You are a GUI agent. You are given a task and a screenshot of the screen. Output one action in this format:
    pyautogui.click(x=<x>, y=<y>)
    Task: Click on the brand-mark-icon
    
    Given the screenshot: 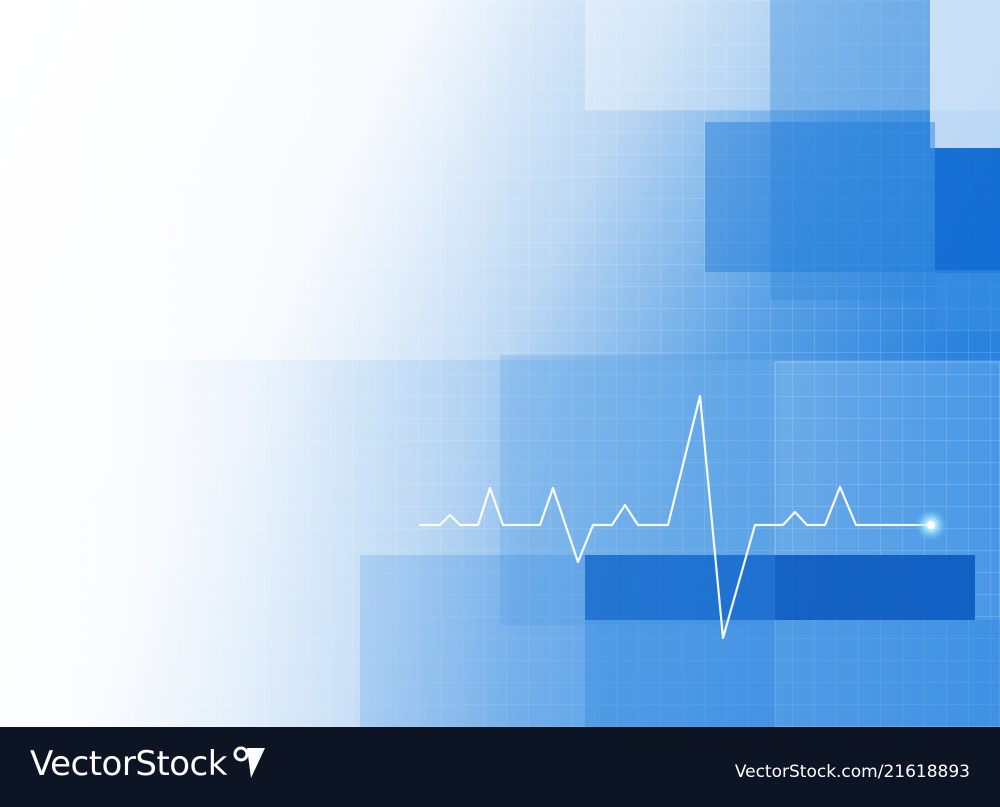 What is the action you would take?
    pyautogui.click(x=251, y=764)
    